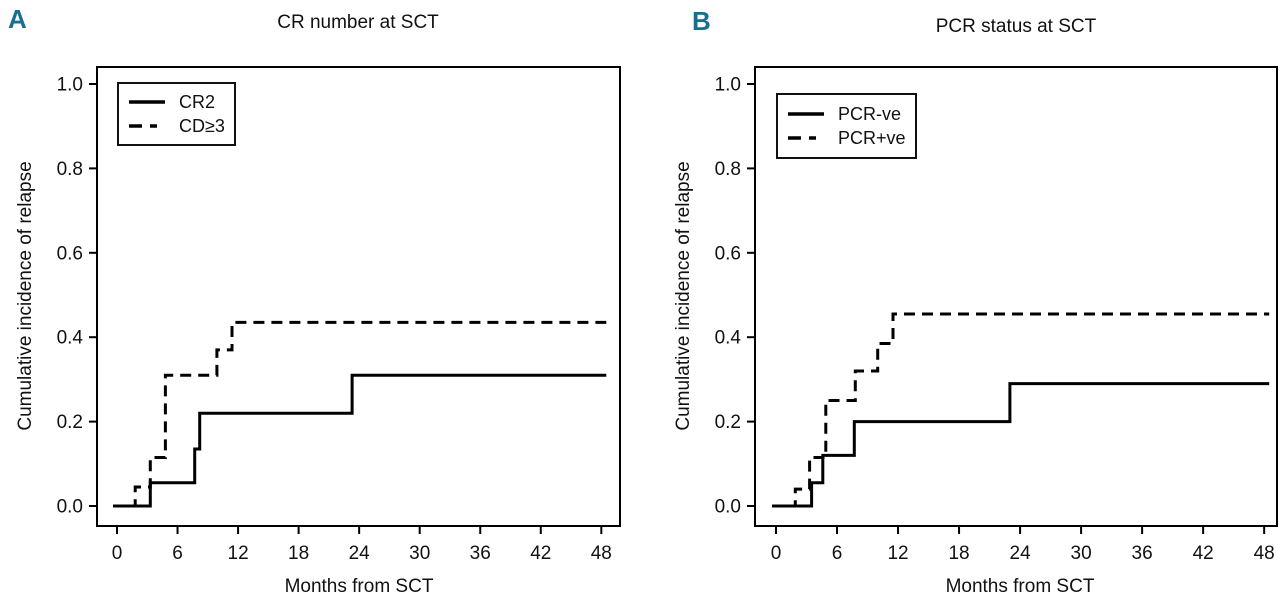 The width and height of the screenshot is (1280, 604). Describe the element at coordinates (1020, 586) in the screenshot. I see `panel-b-x-axis-label: Months from SCT` at that location.